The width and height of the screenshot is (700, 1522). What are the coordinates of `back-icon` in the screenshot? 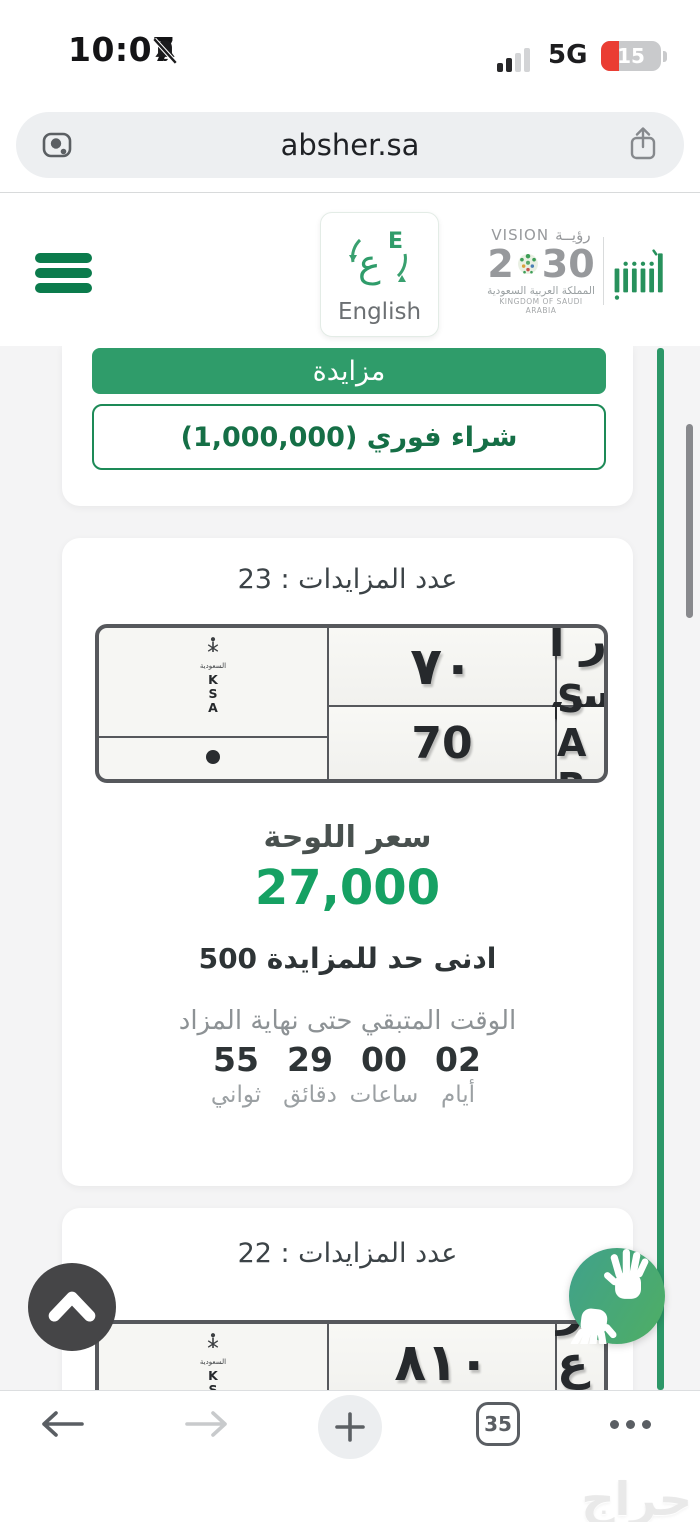 It's located at (61, 1424).